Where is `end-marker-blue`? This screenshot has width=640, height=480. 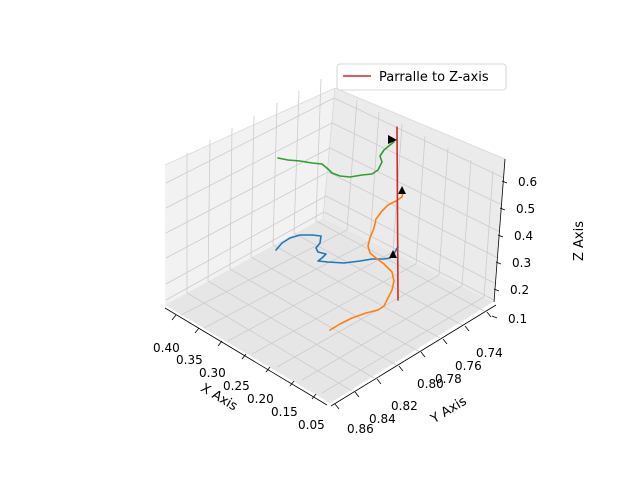 end-marker-blue is located at coordinates (393, 254).